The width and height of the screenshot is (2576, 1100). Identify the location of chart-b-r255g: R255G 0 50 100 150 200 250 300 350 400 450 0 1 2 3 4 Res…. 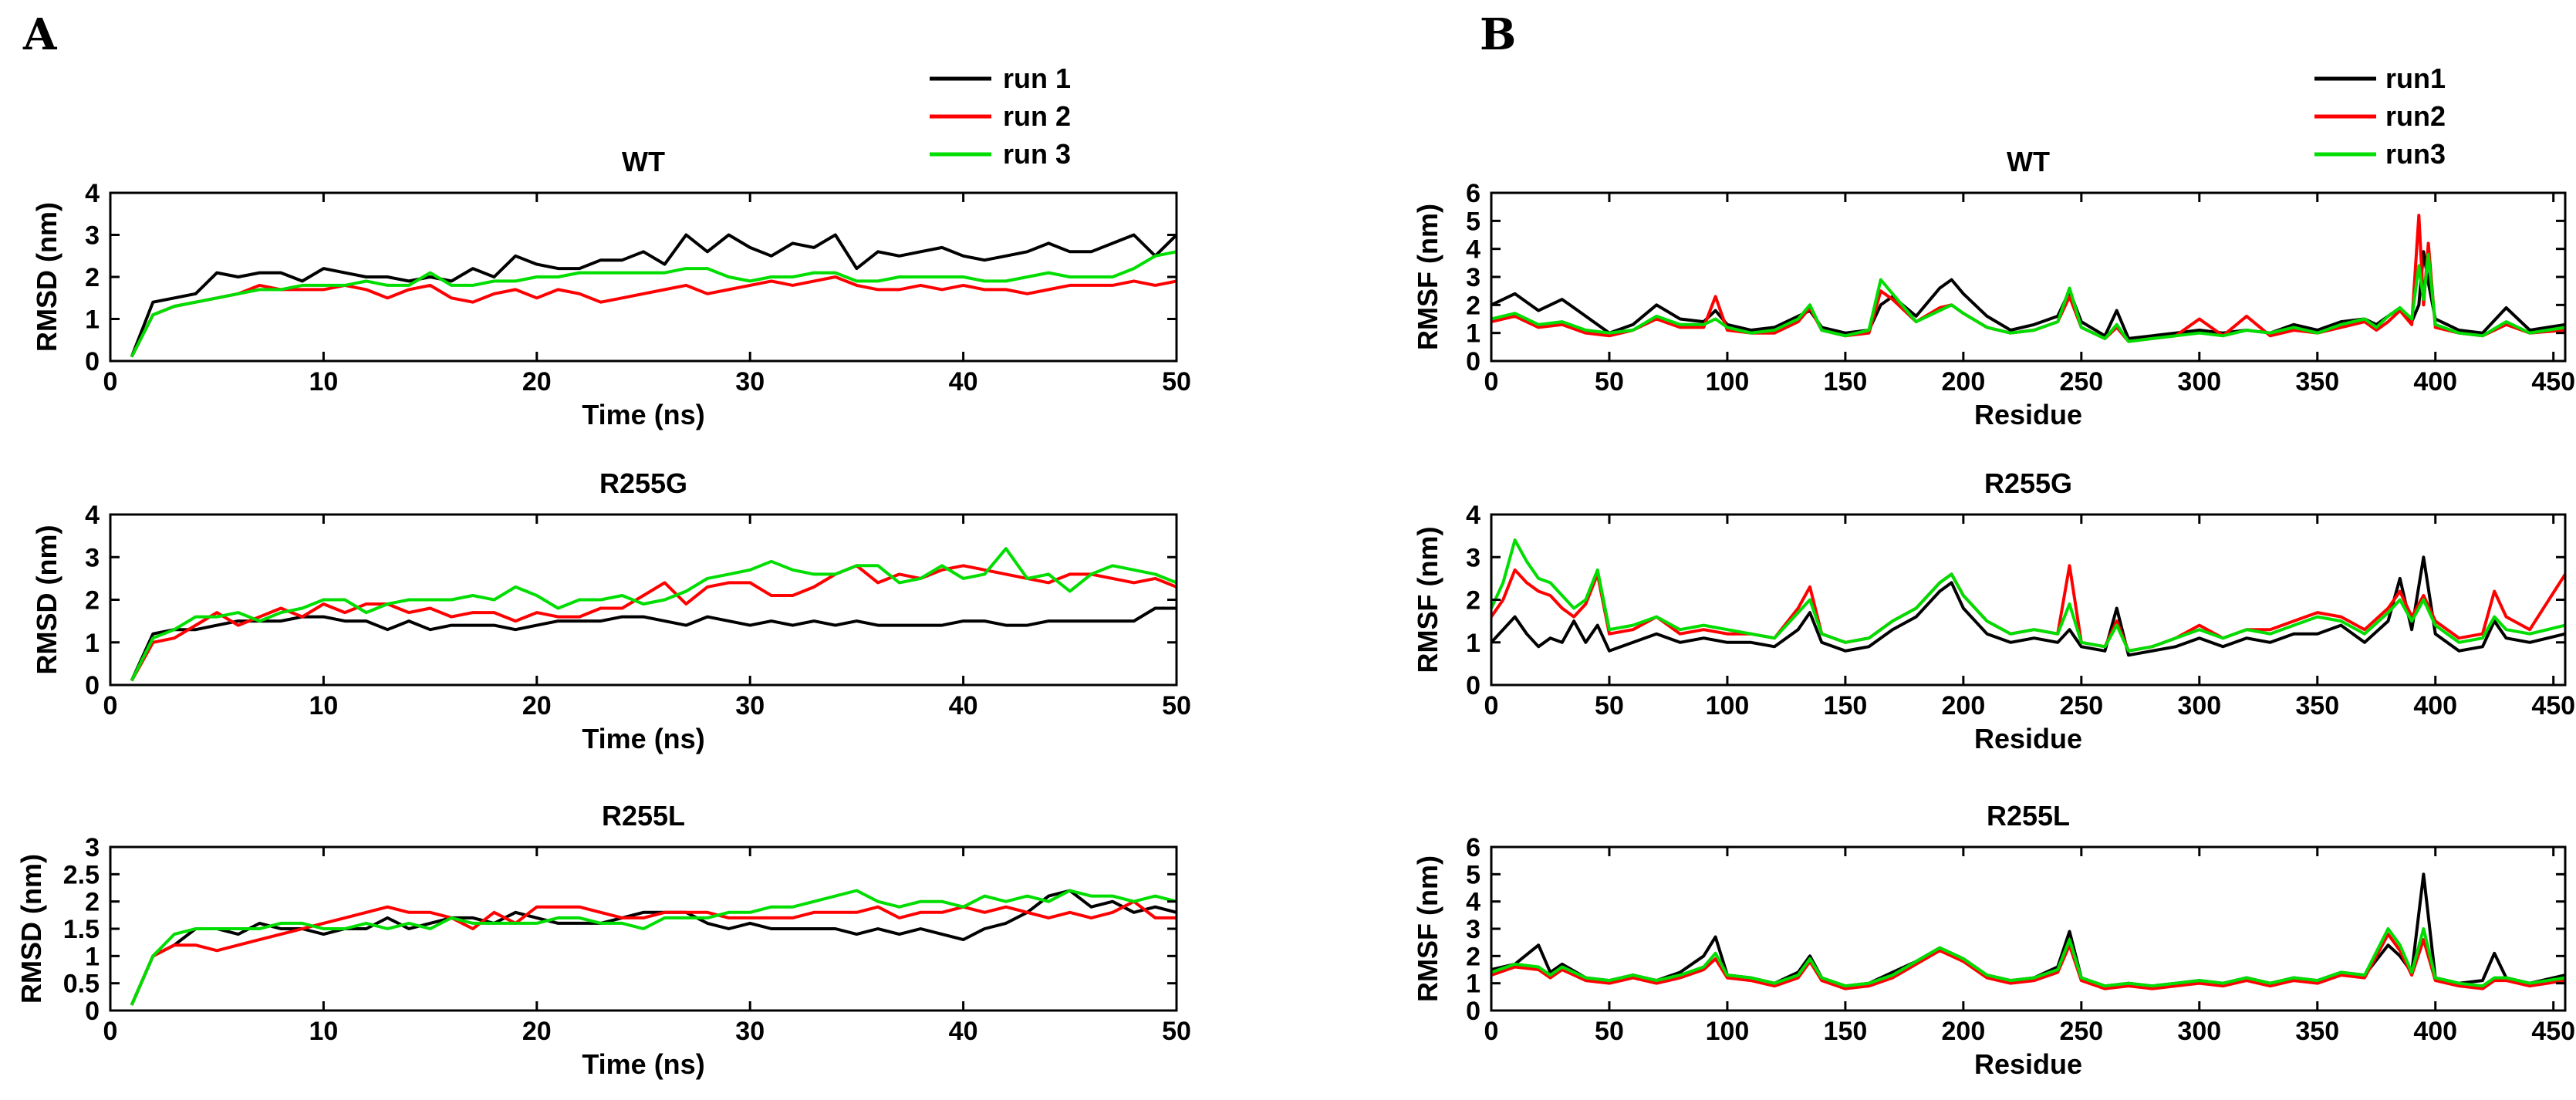
(1993, 611).